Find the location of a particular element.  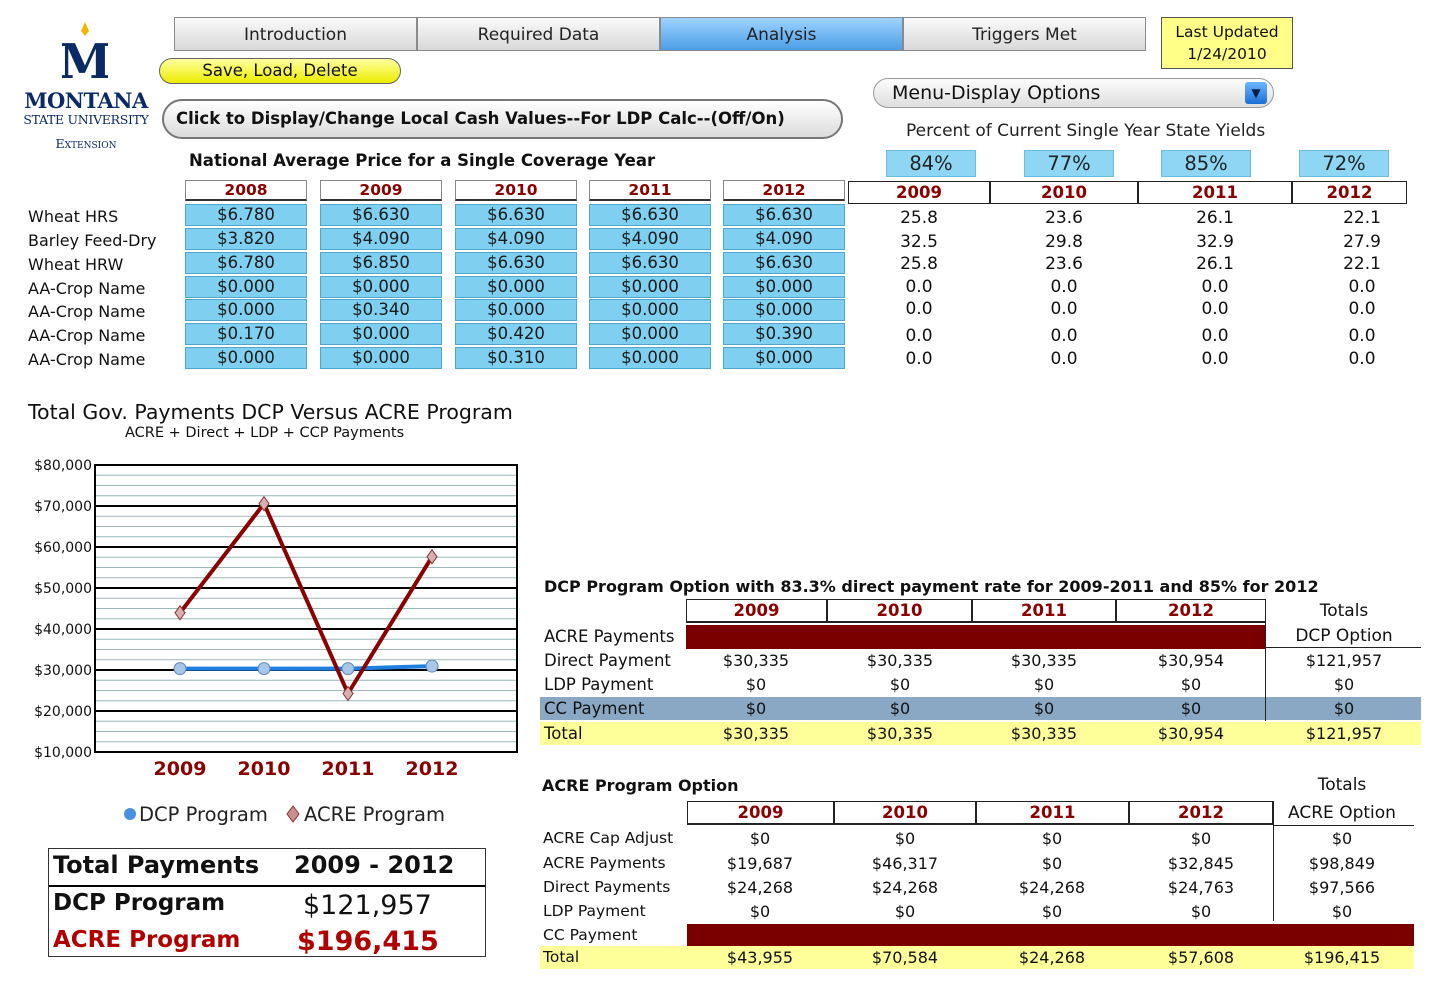

table-row-label: CC Payment is located at coordinates (590, 935).